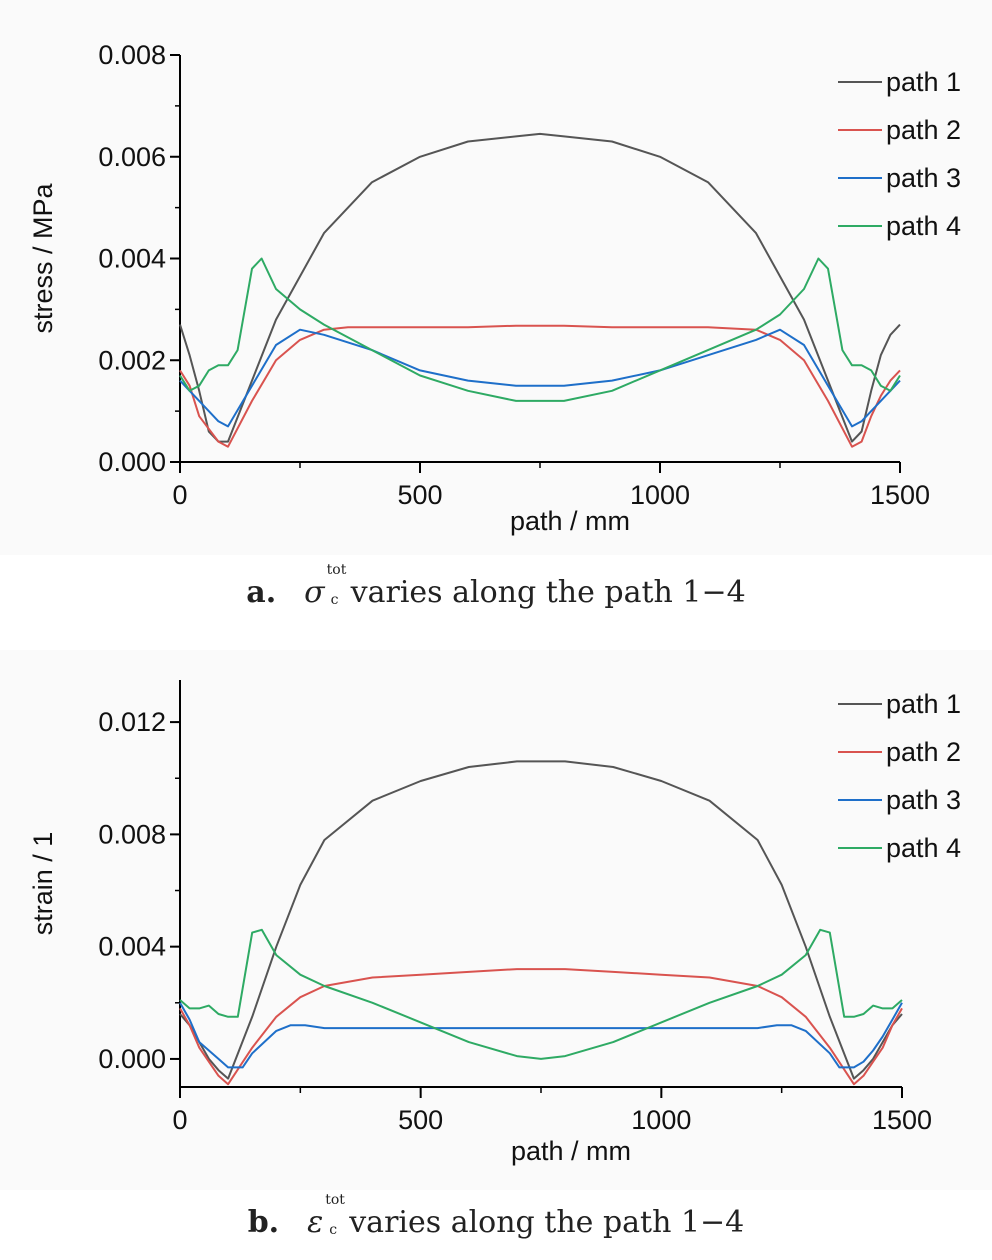  What do you see at coordinates (43, 258) in the screenshot?
I see `y-axis-label: stress / MPa` at bounding box center [43, 258].